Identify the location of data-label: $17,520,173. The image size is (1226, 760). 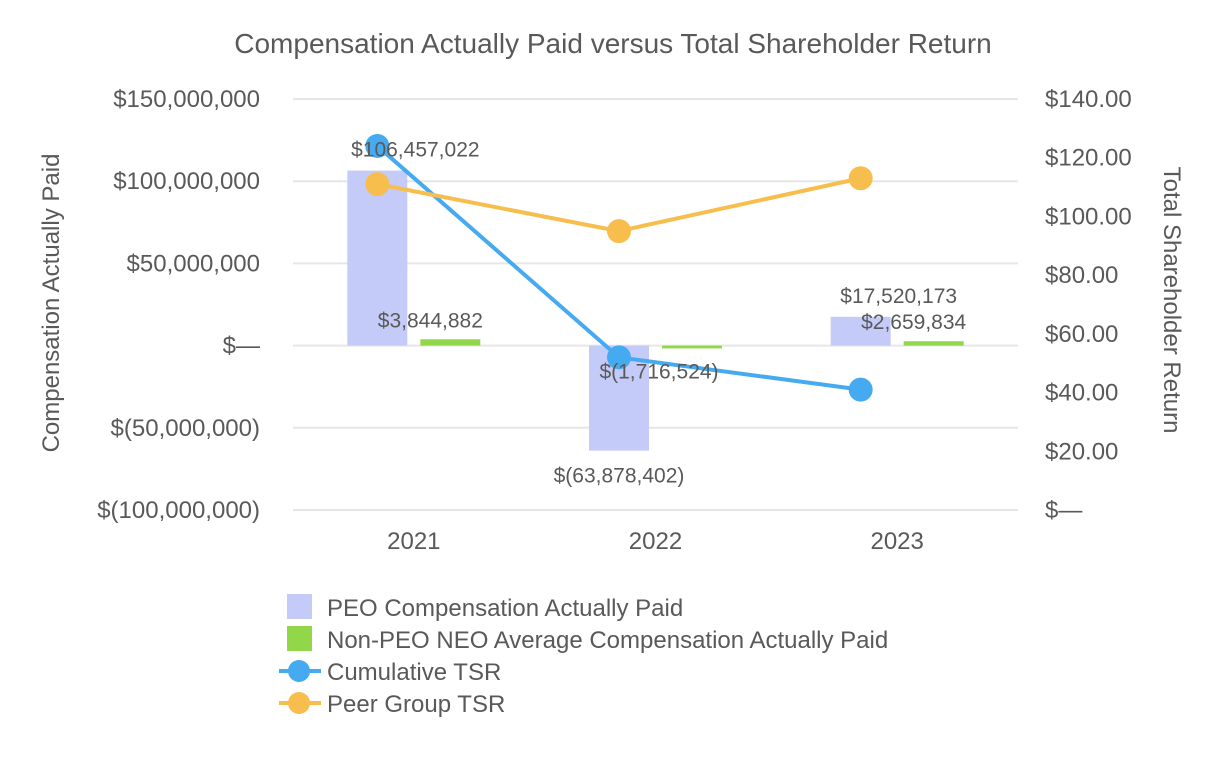
(898, 296).